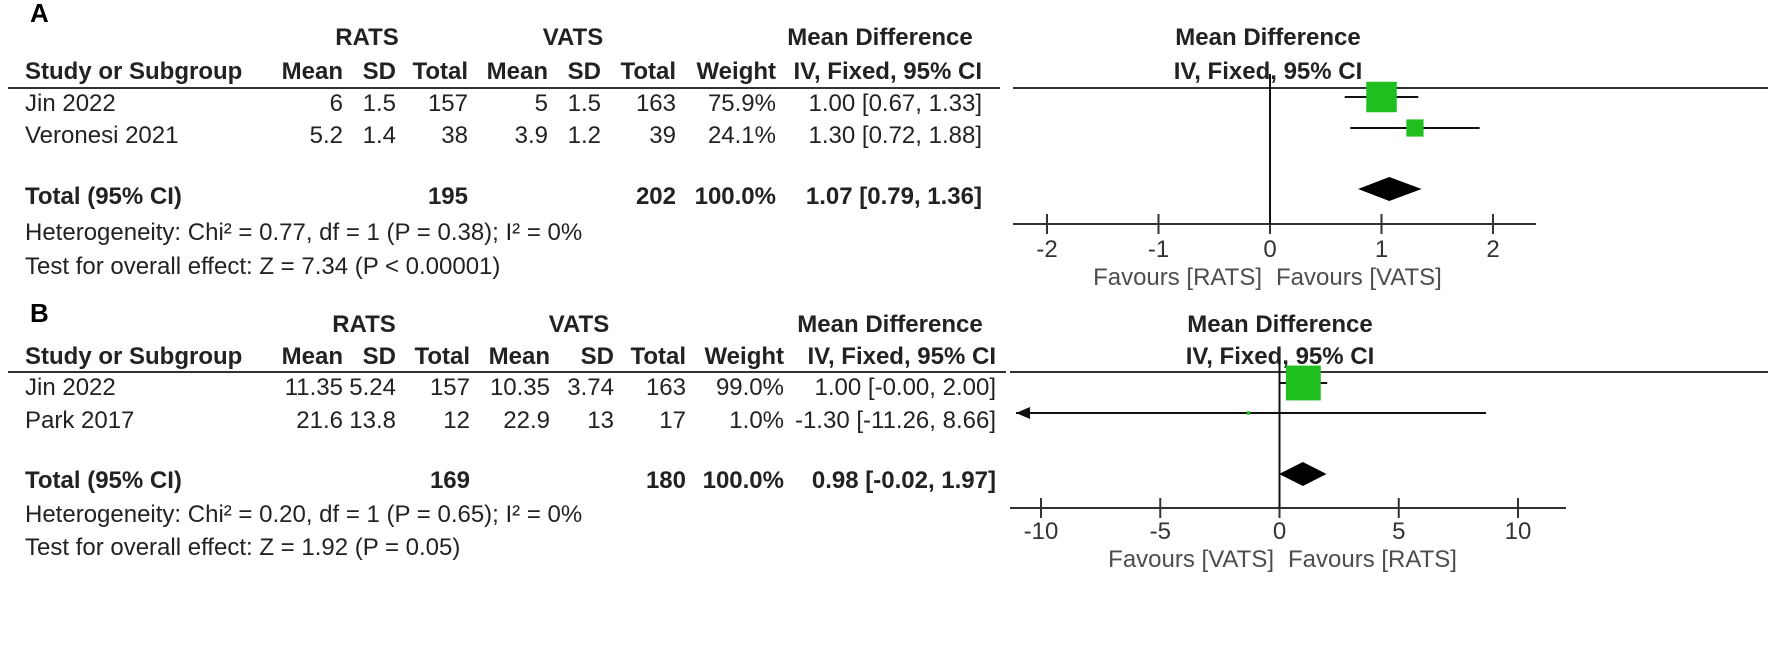 The image size is (1772, 651). What do you see at coordinates (326, 135) in the screenshot?
I see `study-mean-rats: 5.2` at bounding box center [326, 135].